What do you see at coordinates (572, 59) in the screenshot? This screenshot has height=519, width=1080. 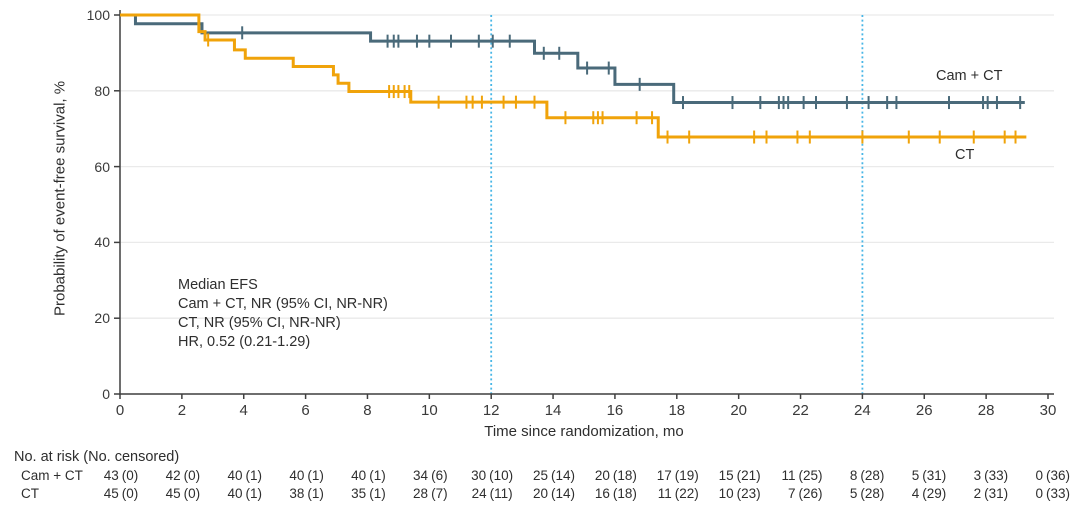 I see `km-curve-cam-ct` at bounding box center [572, 59].